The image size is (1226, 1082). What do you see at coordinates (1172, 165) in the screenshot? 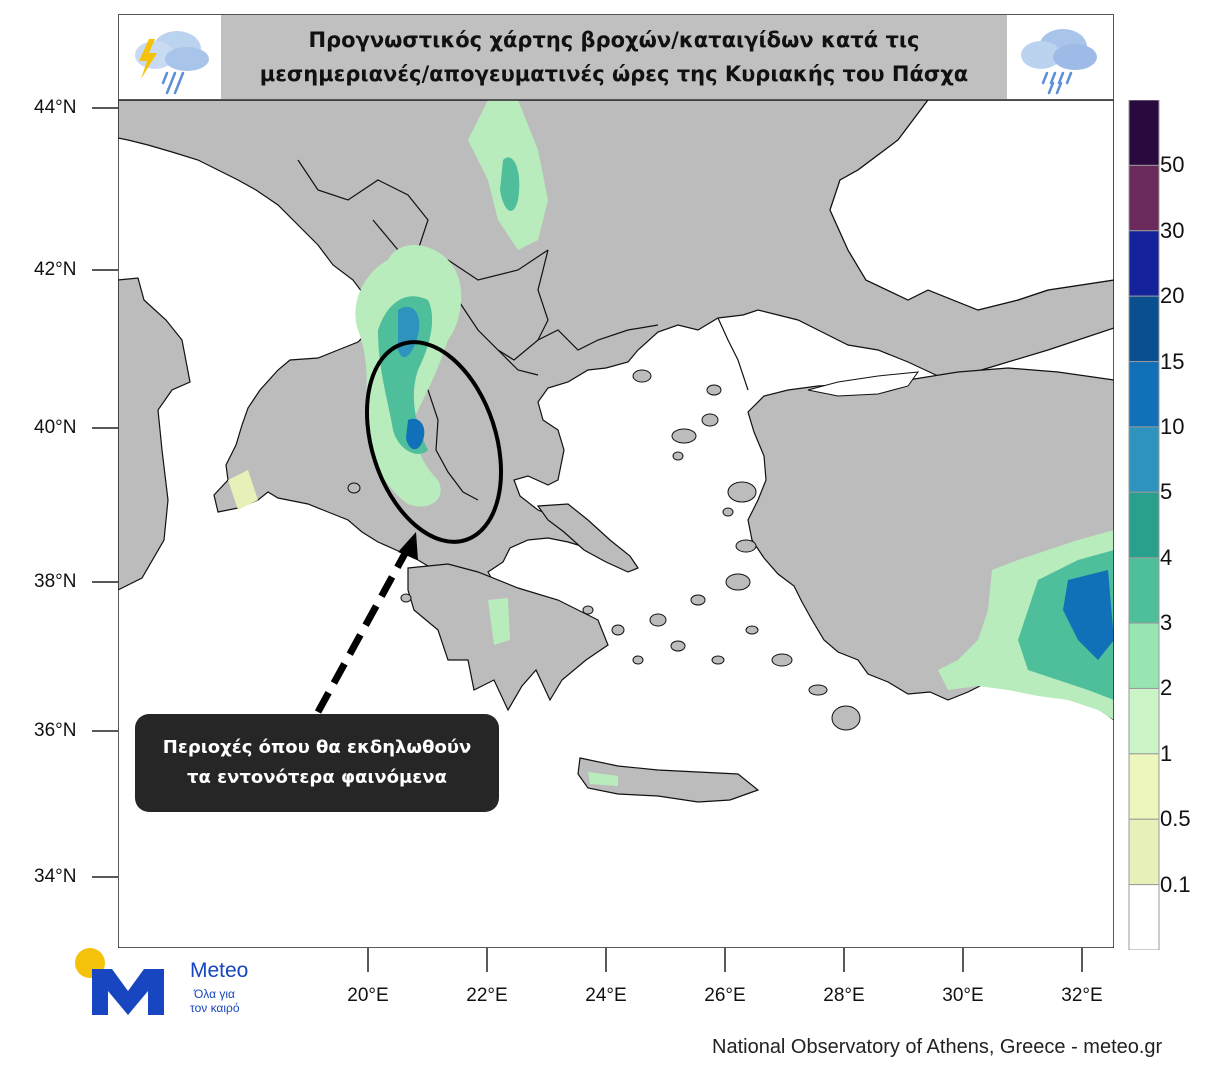
I see `colorbar-label: 50` at bounding box center [1172, 165].